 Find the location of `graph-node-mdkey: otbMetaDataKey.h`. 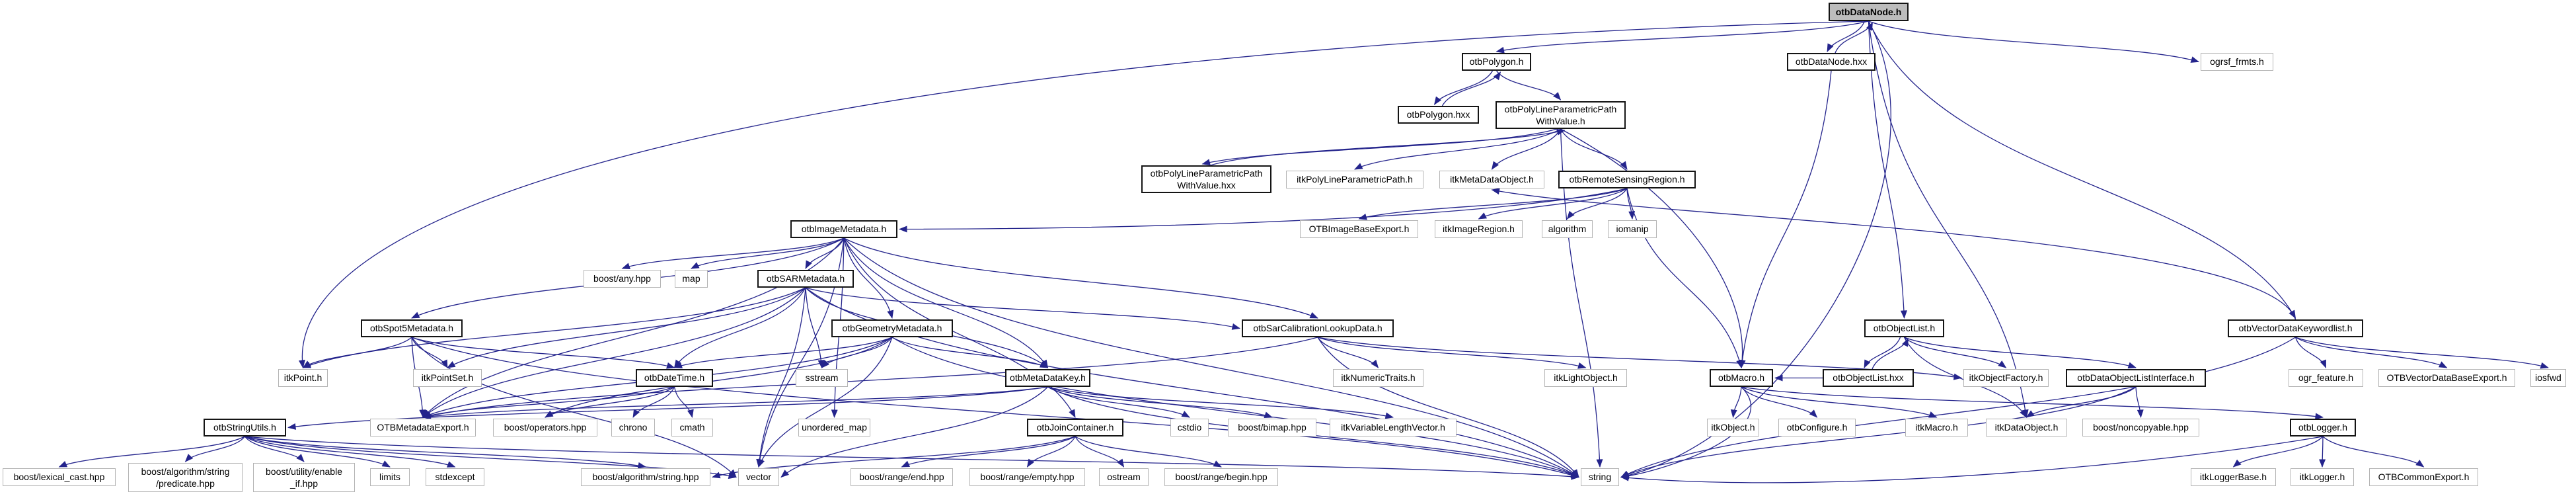

graph-node-mdkey: otbMetaDataKey.h is located at coordinates (1047, 378).